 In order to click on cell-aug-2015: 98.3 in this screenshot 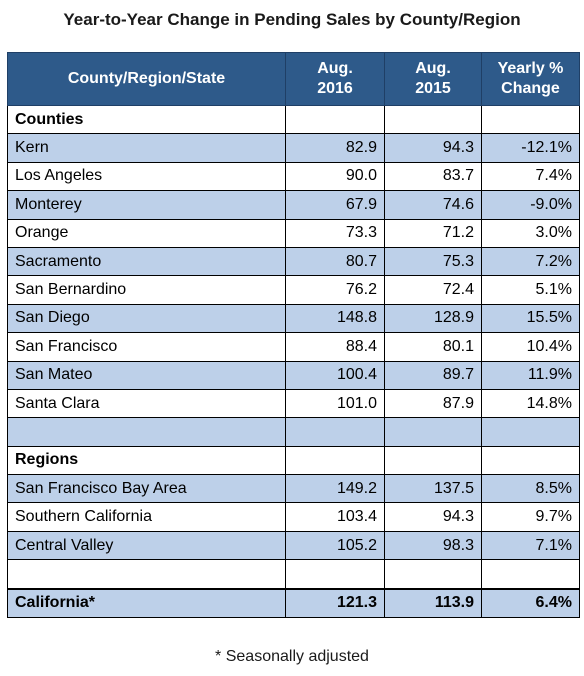, I will do `click(433, 545)`.